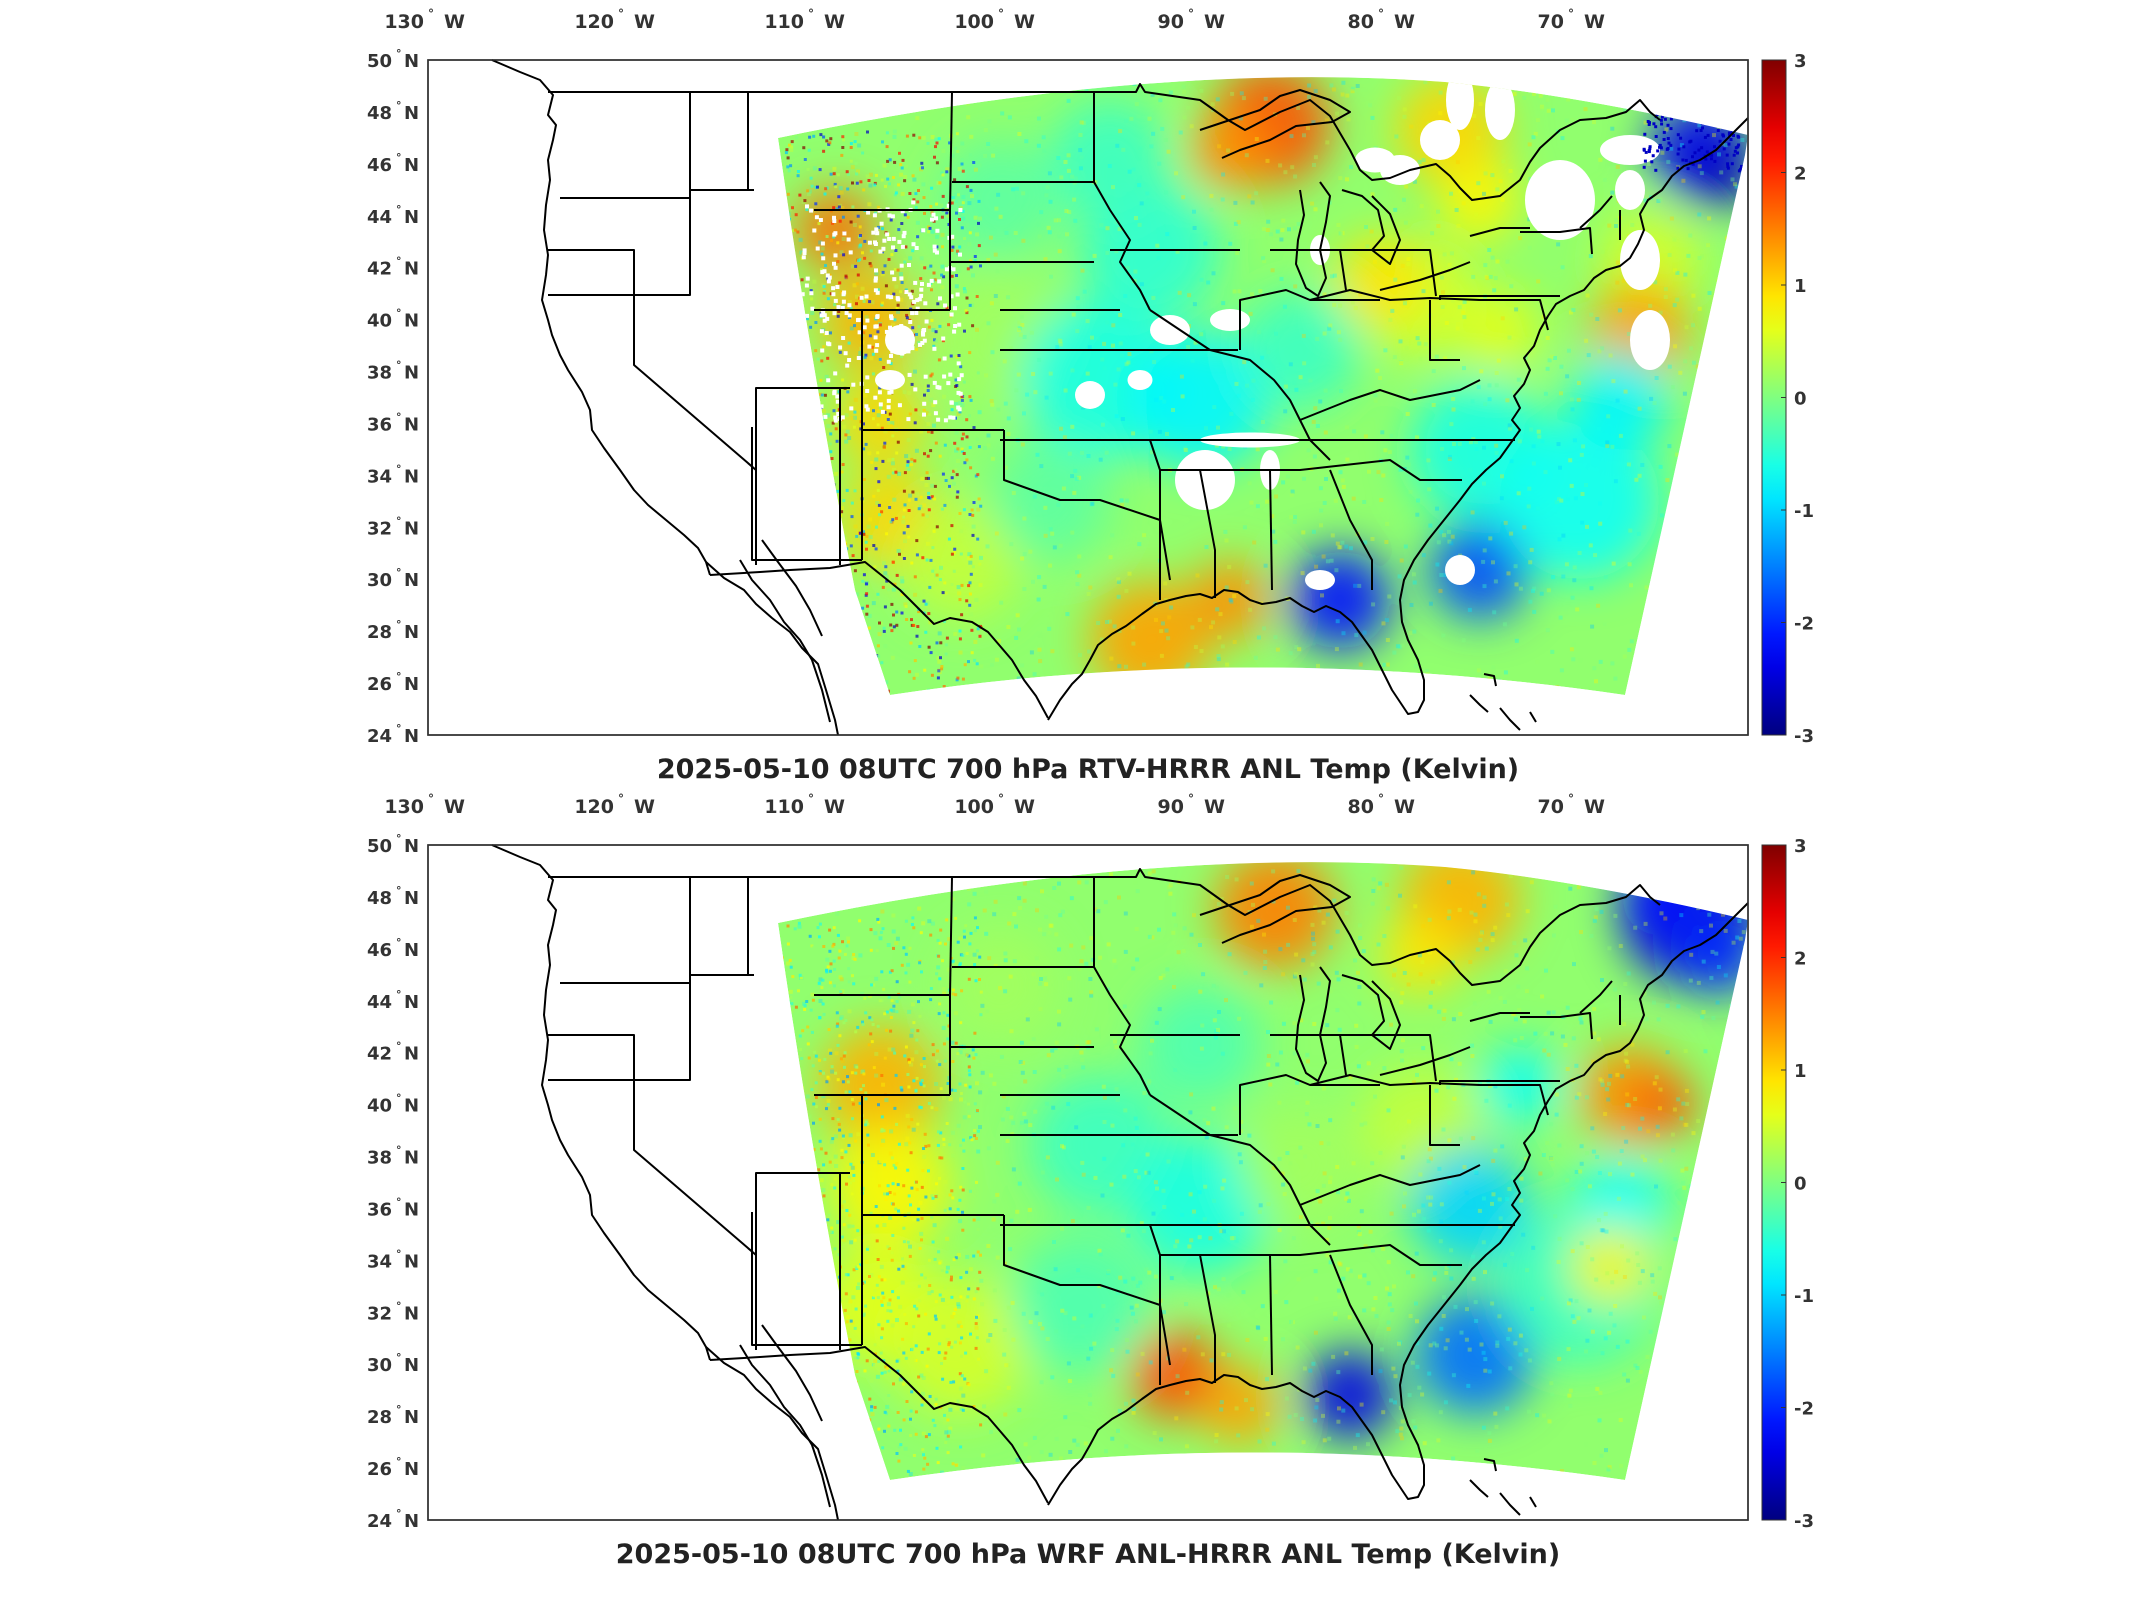 The height and width of the screenshot is (1600, 2133). I want to click on colorbar-tick-label: 3, so click(1800, 61).